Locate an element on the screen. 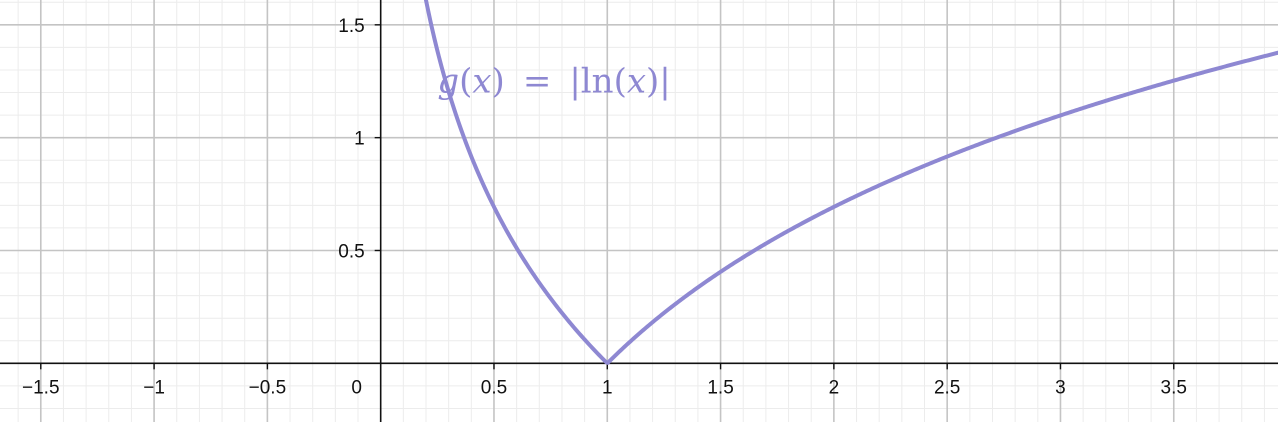 Image resolution: width=1278 pixels, height=422 pixels. y-tick-label: 1 is located at coordinates (359, 139).